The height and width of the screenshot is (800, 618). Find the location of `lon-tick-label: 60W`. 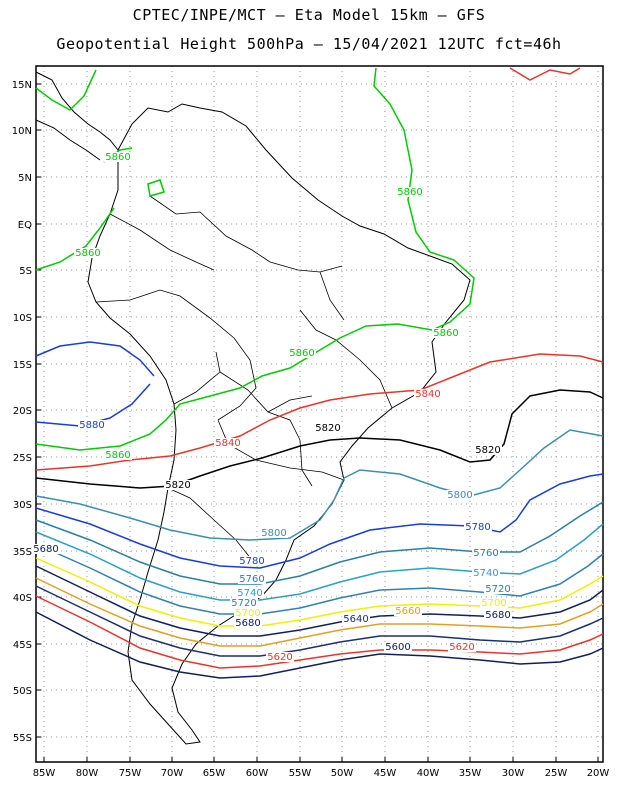

lon-tick-label: 60W is located at coordinates (257, 773).